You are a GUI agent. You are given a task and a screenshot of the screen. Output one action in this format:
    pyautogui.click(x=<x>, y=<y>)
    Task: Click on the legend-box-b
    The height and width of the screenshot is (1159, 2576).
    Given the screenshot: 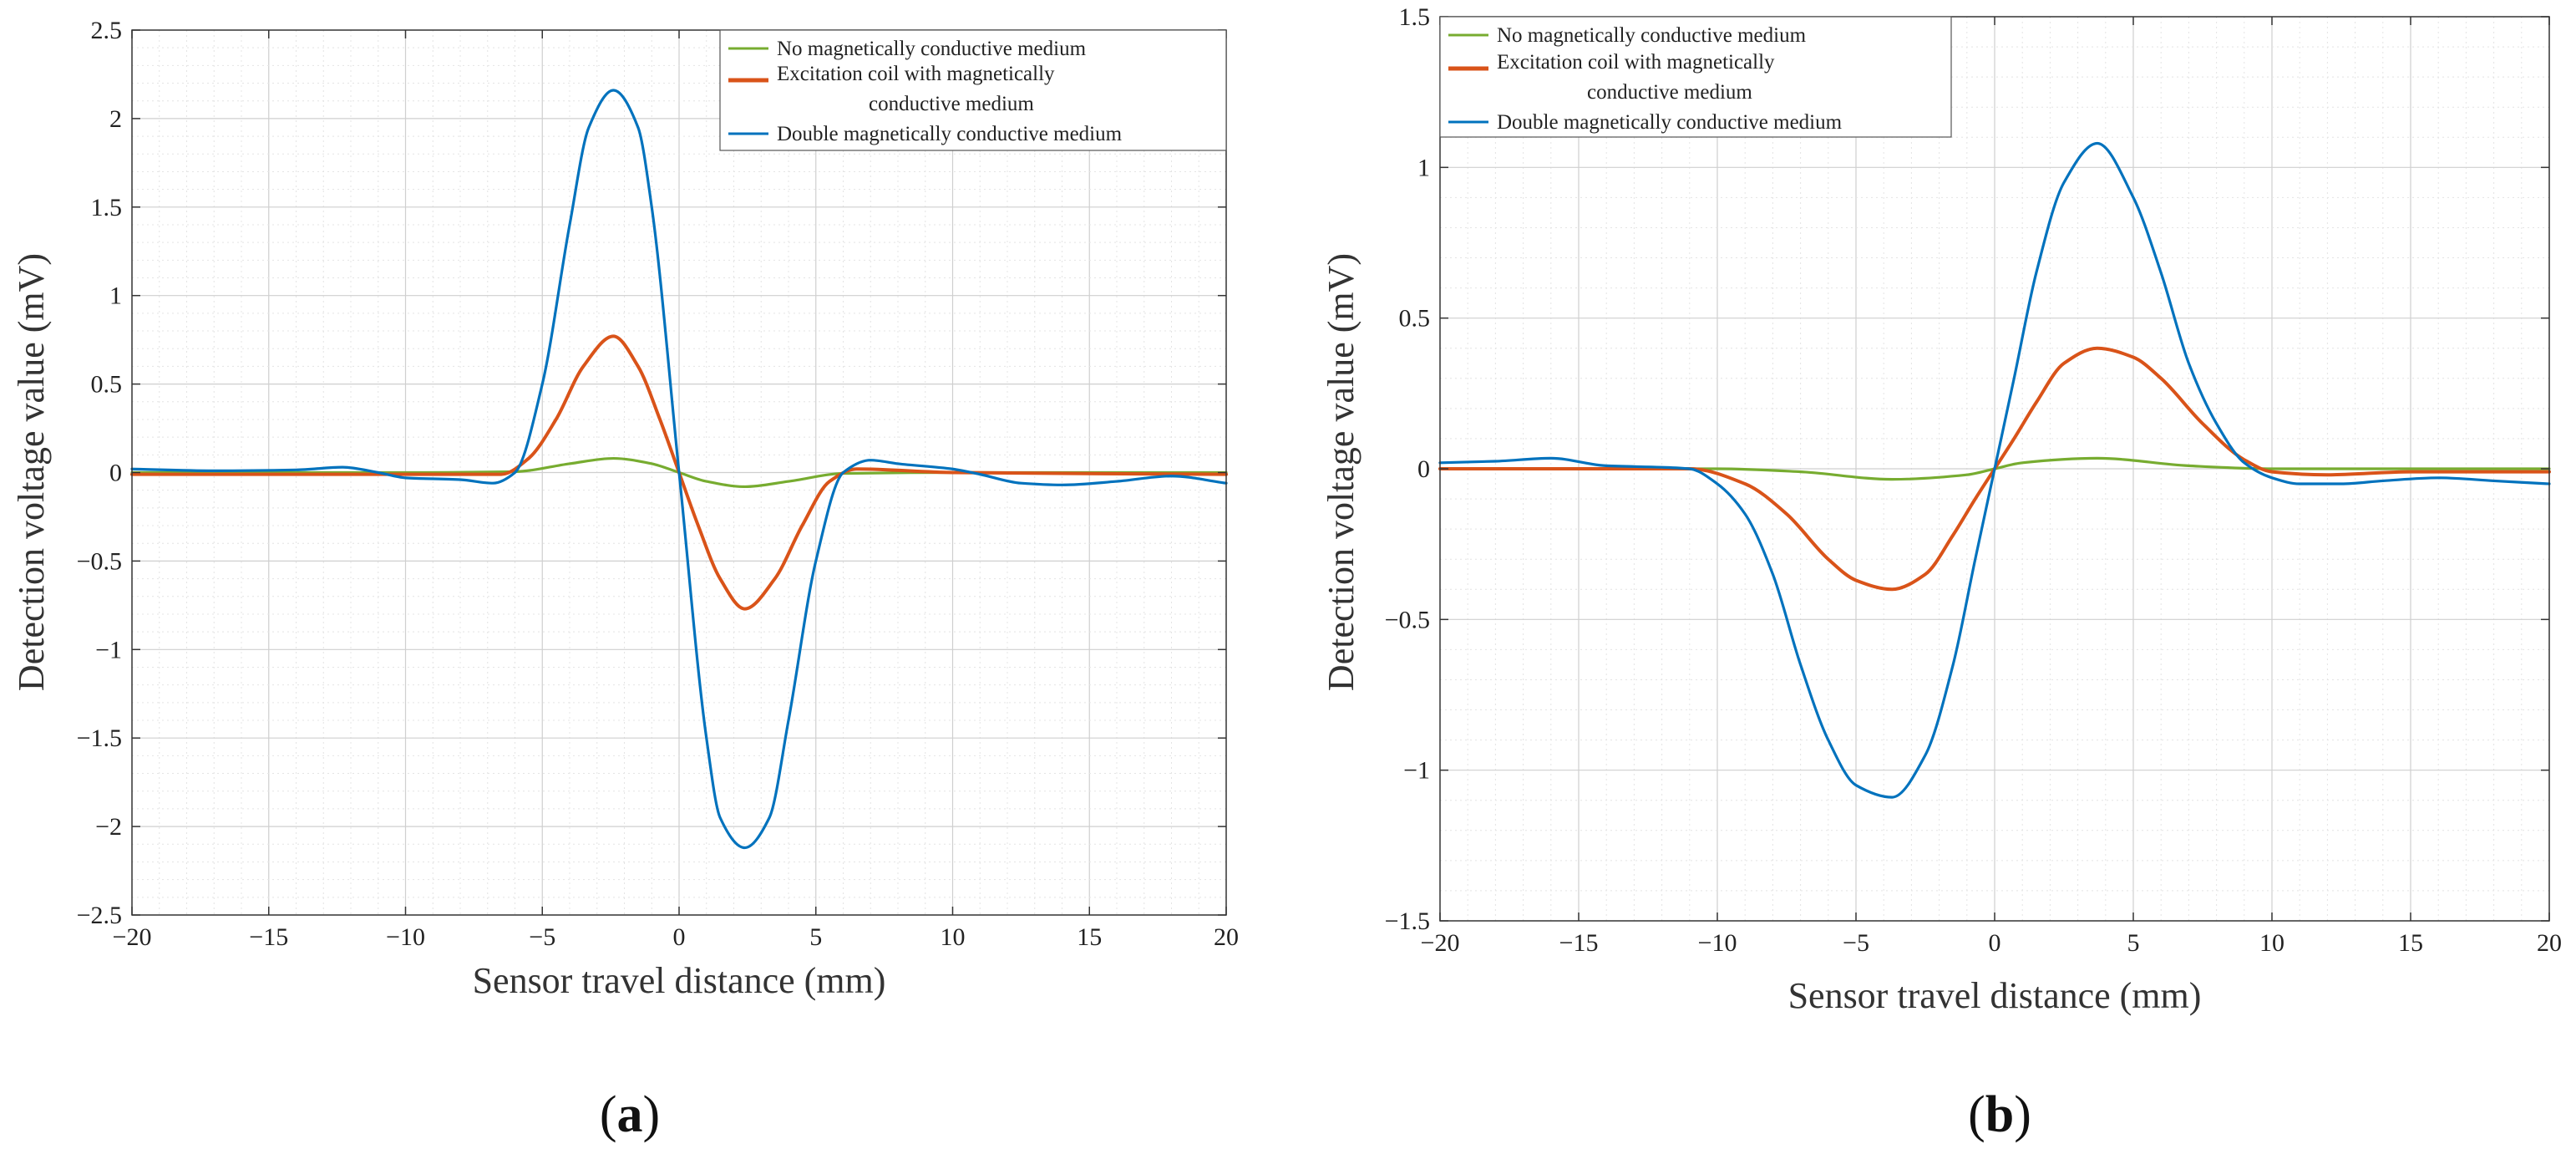 What is the action you would take?
    pyautogui.click(x=1695, y=77)
    